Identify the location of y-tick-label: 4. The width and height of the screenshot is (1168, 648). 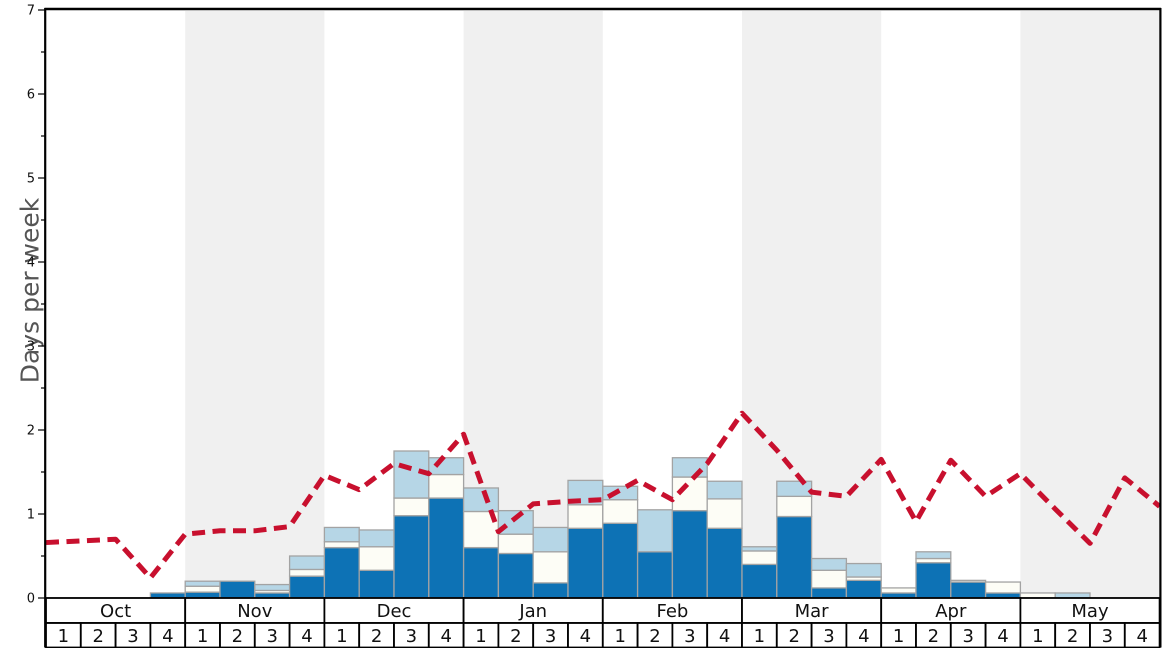
(31, 263).